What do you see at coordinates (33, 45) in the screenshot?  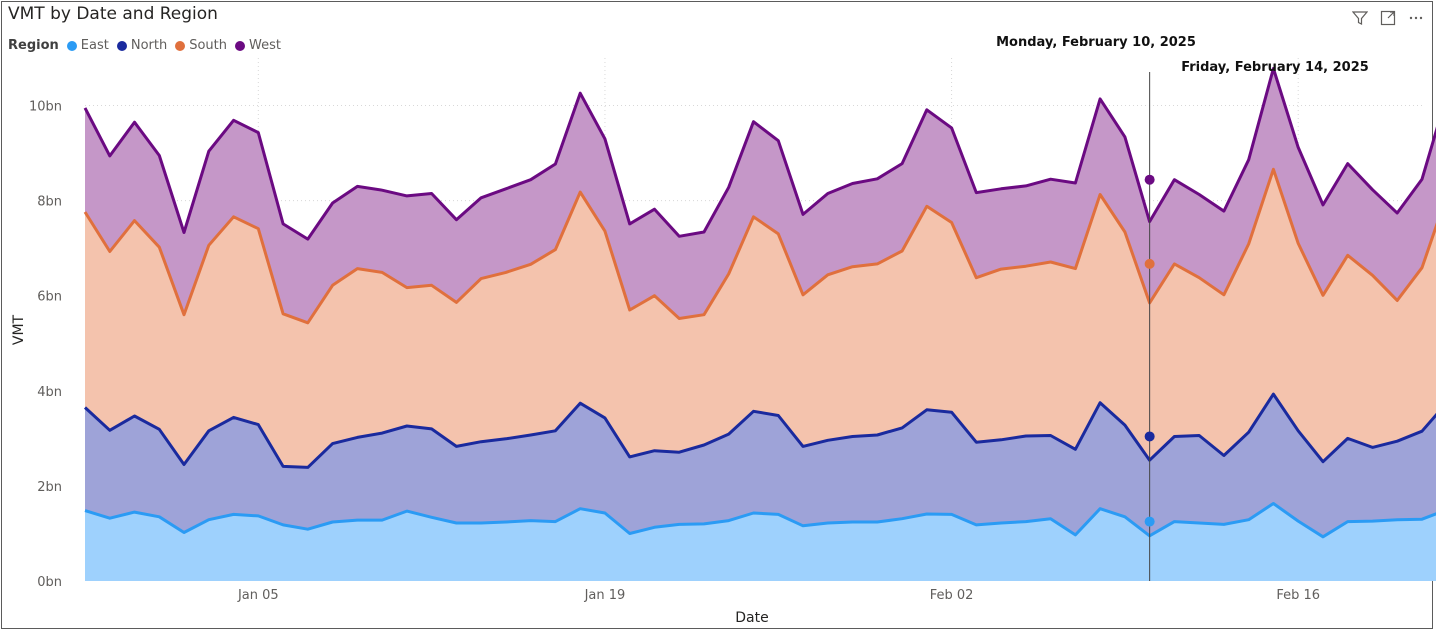 I see `legend-title: Region` at bounding box center [33, 45].